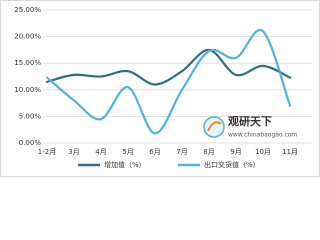 The height and width of the screenshot is (240, 320). What do you see at coordinates (30, 116) in the screenshot?
I see `y-tick-label: 5.00%` at bounding box center [30, 116].